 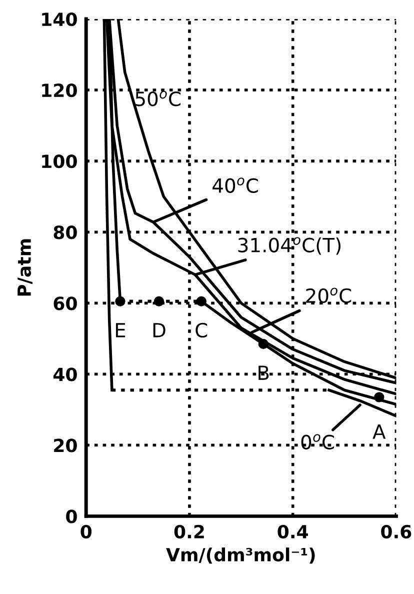 I want to click on annotation: B, so click(x=263, y=373).